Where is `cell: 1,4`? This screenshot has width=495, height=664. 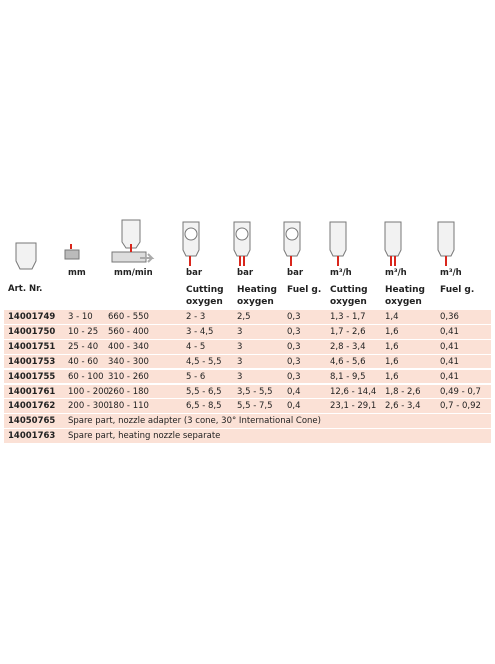 cell: 1,4 is located at coordinates (392, 317).